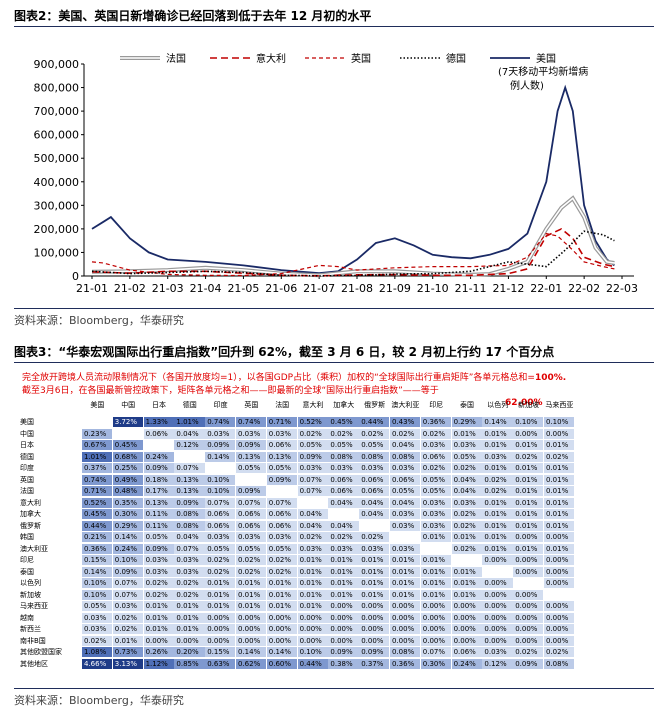 The image size is (666, 709). Describe the element at coordinates (282, 663) in the screenshot. I see `matrix-cell: 0.60%` at that location.